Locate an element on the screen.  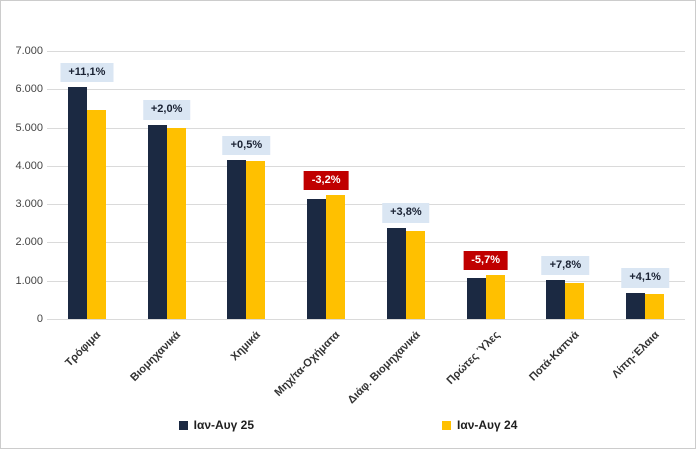
legend-item: Ιαν-Αυγ 24 is located at coordinates (479, 425).